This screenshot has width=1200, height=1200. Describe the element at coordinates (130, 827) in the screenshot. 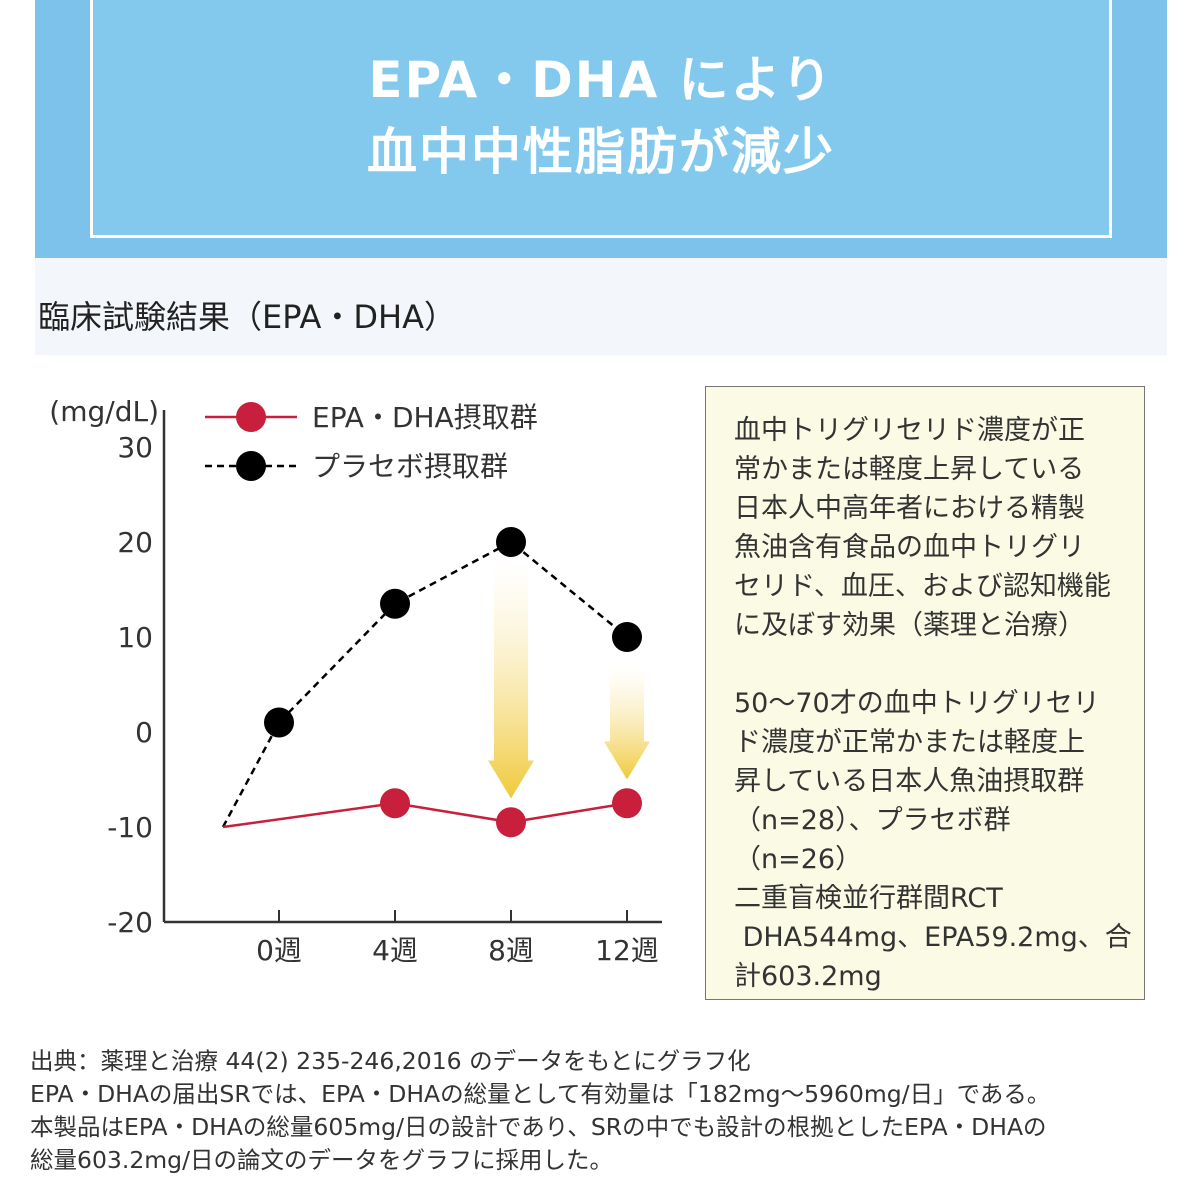

I see `y-tick-label: -10` at that location.